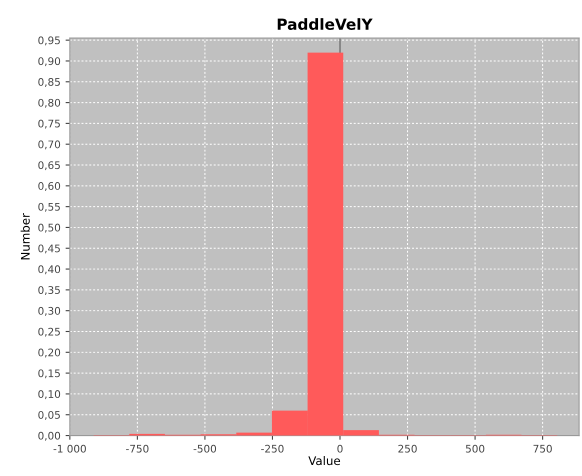  What do you see at coordinates (49, 124) in the screenshot?
I see `y-tick-label: 0,75` at bounding box center [49, 124].